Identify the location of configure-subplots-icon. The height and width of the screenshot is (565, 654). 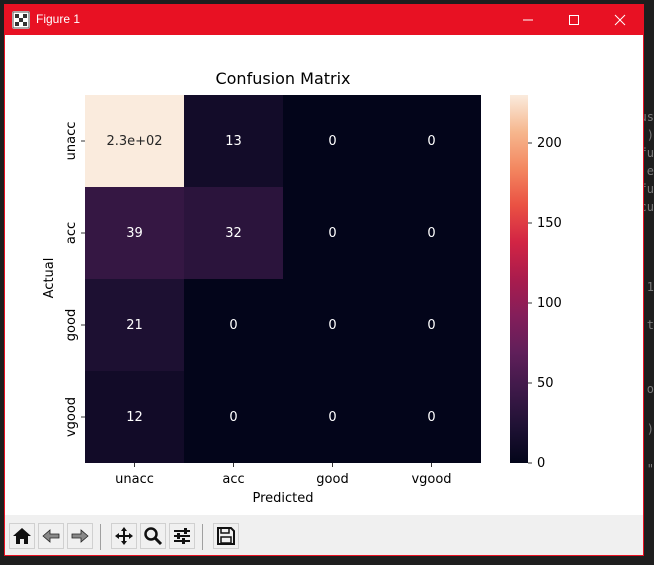
(182, 536).